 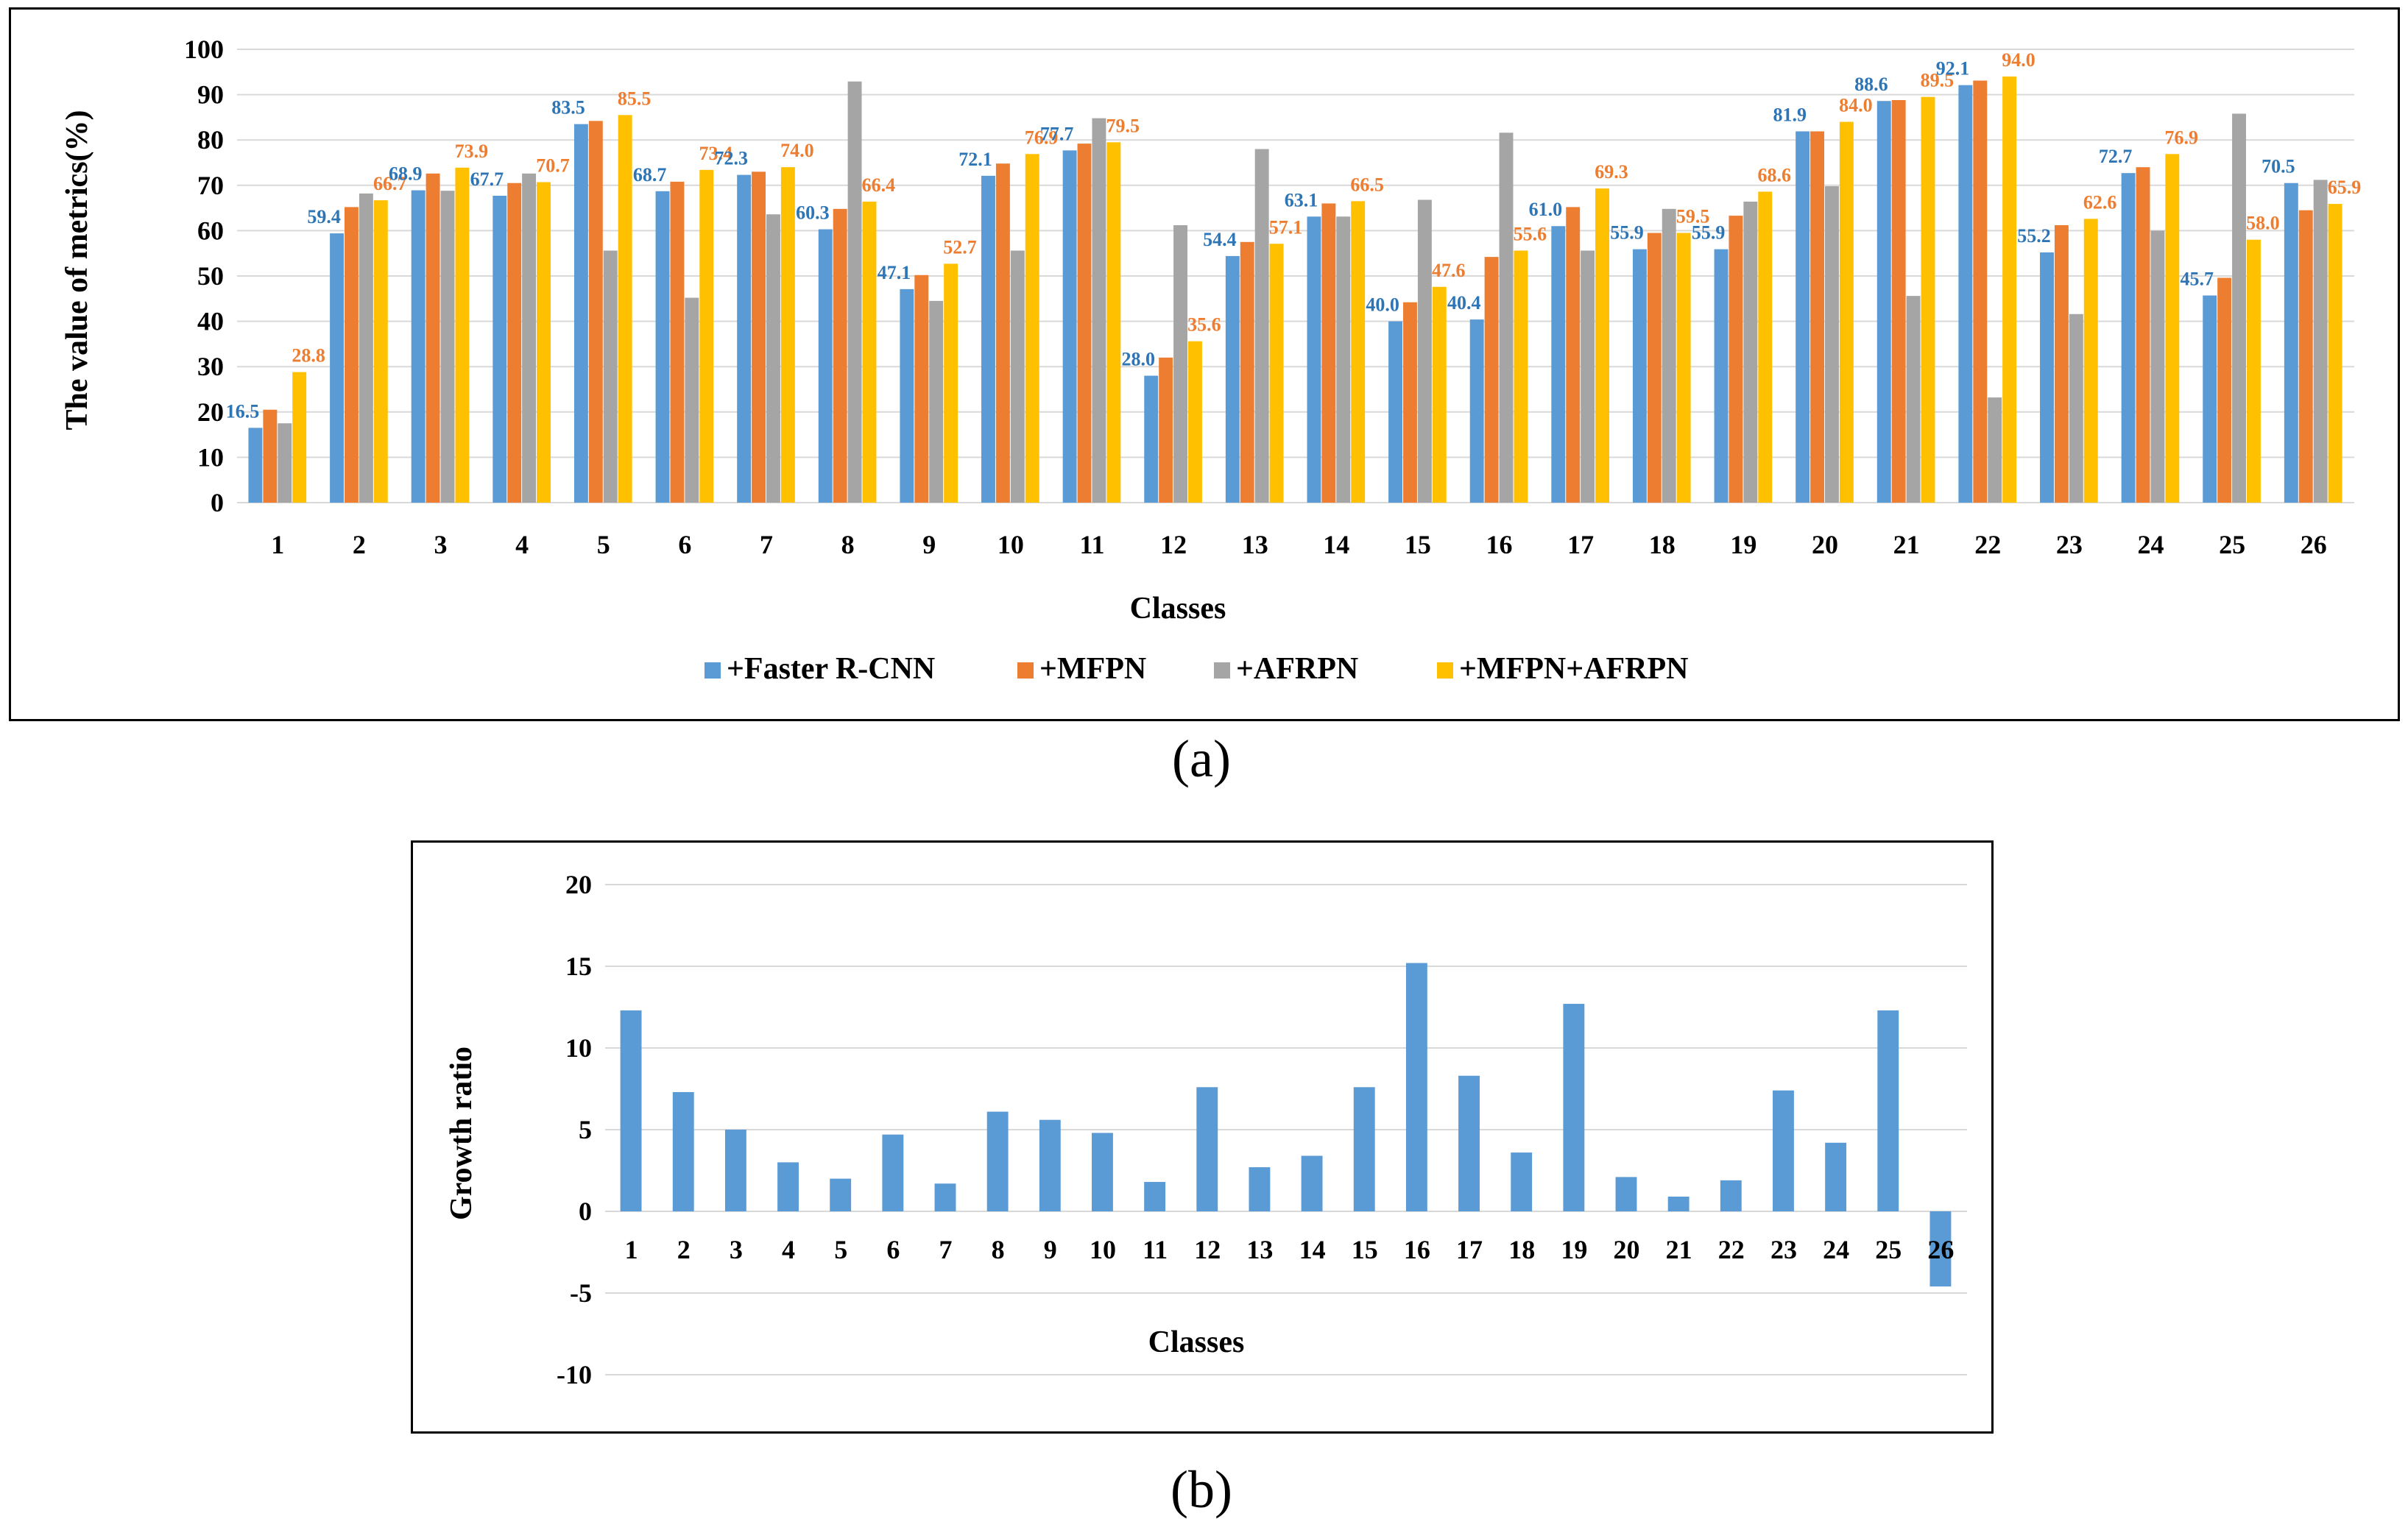 I want to click on bar-a-s1-c17, so click(x=1574, y=355).